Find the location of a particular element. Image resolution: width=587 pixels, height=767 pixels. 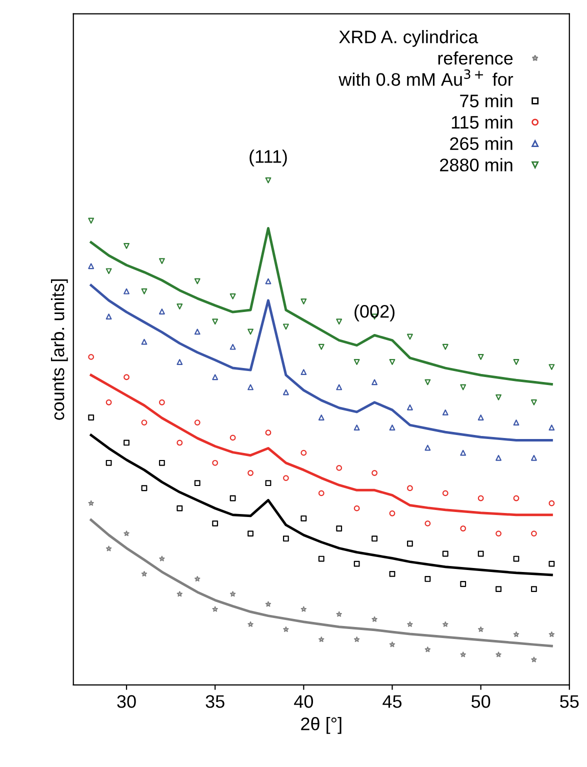

x-axis-title: 2θ [°] is located at coordinates (321, 725).